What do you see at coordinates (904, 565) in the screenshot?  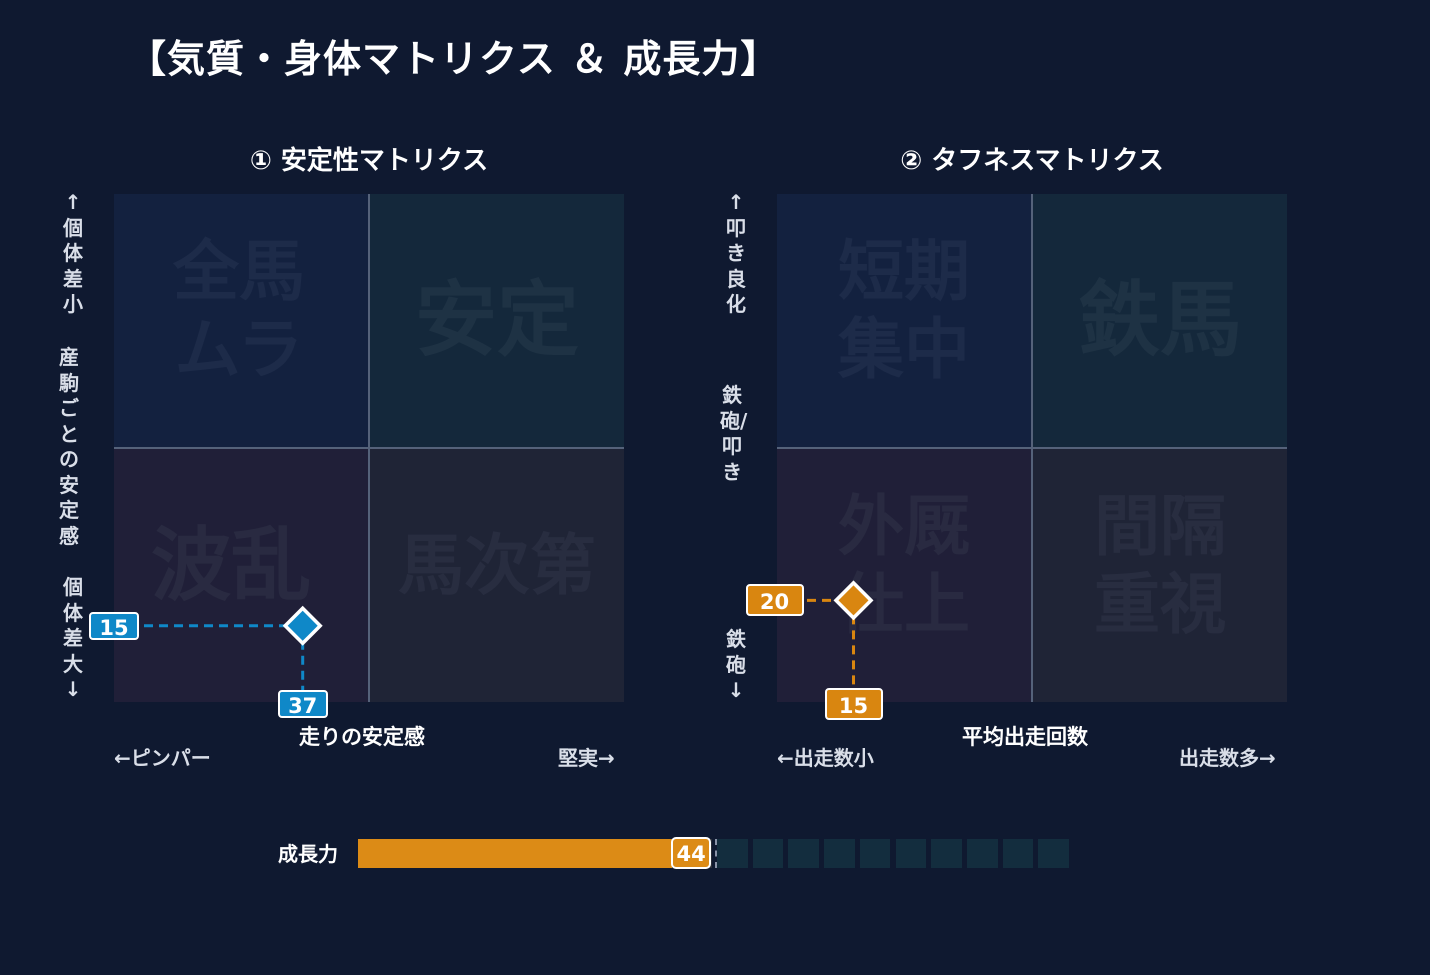 I see `quadrant-label: 外厩 仕上` at bounding box center [904, 565].